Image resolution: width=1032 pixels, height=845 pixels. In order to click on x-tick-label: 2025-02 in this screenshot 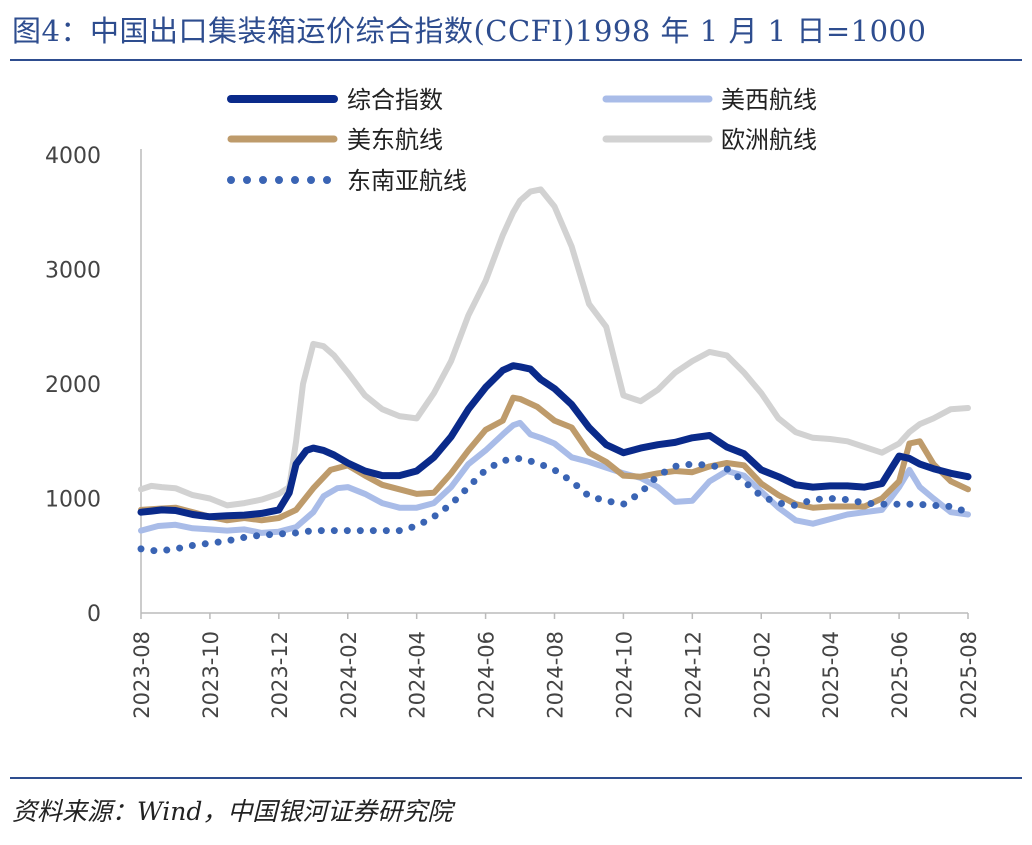, I will do `click(762, 675)`.